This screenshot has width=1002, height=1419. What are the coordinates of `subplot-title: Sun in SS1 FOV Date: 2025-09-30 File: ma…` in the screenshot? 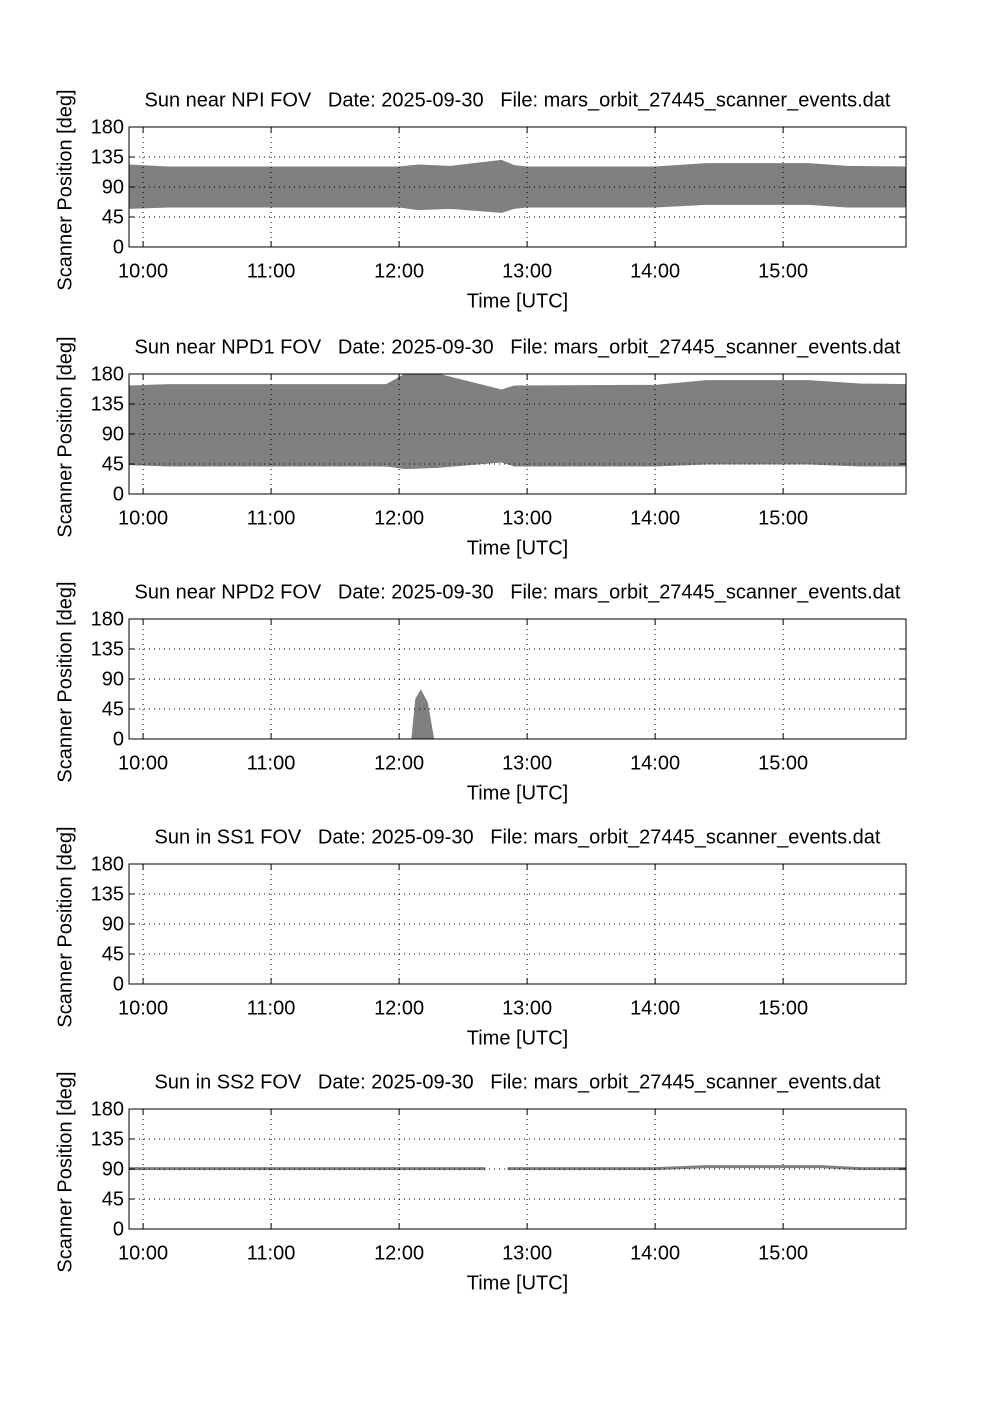 It's located at (518, 837).